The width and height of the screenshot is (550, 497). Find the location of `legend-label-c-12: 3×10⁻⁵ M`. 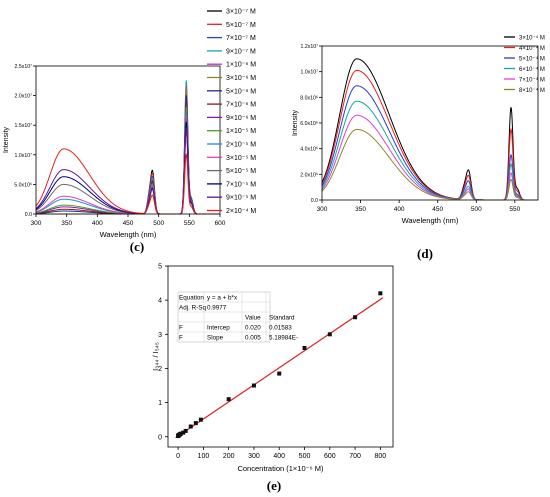

legend-label-c-12: 3×10⁻⁵ M is located at coordinates (241, 158).